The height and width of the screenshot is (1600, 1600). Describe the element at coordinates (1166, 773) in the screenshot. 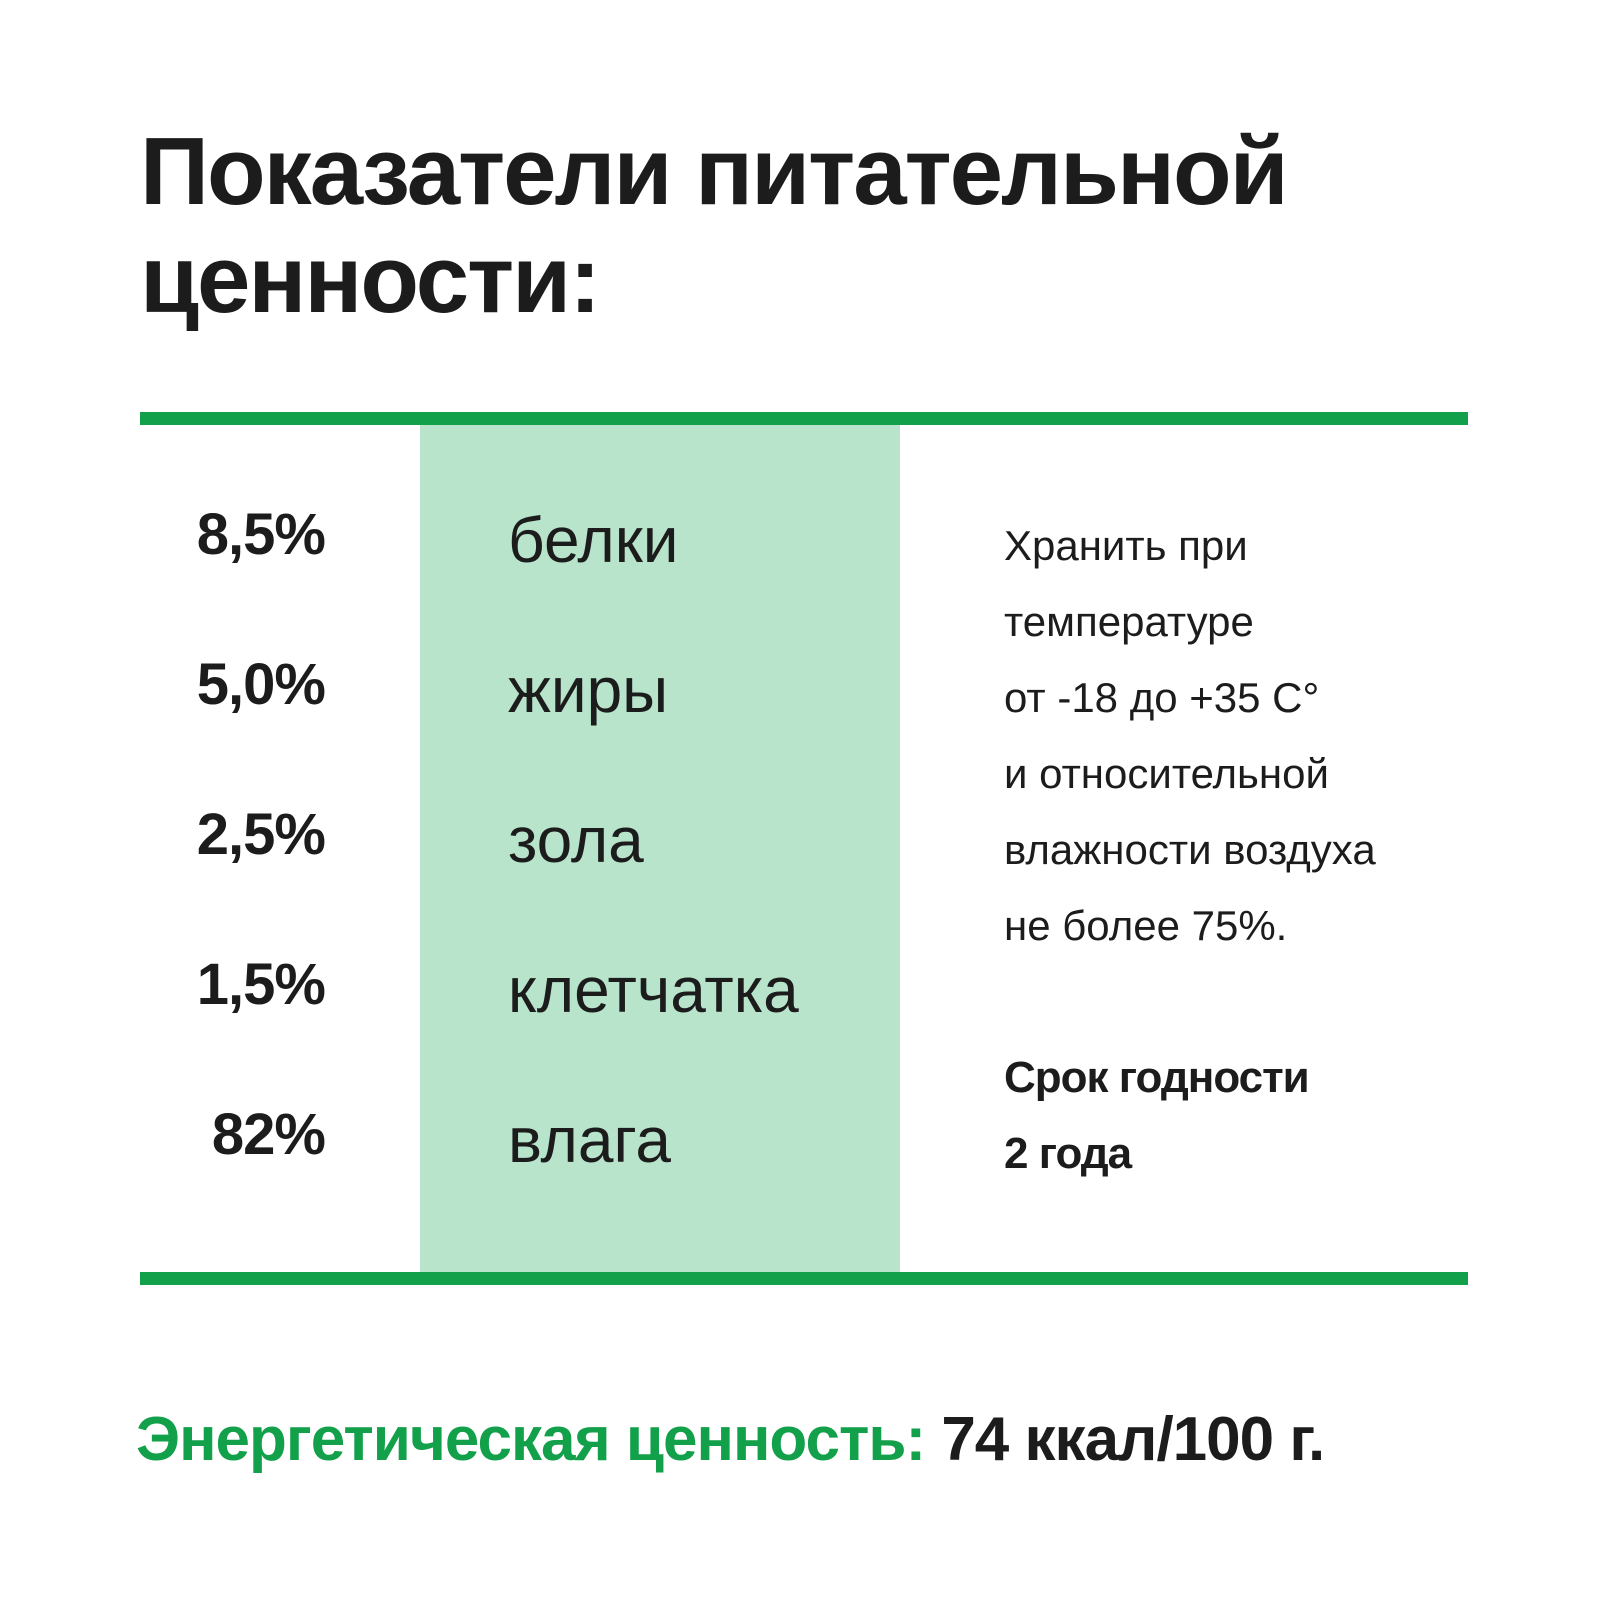

I see `storage-line: и относительной` at that location.